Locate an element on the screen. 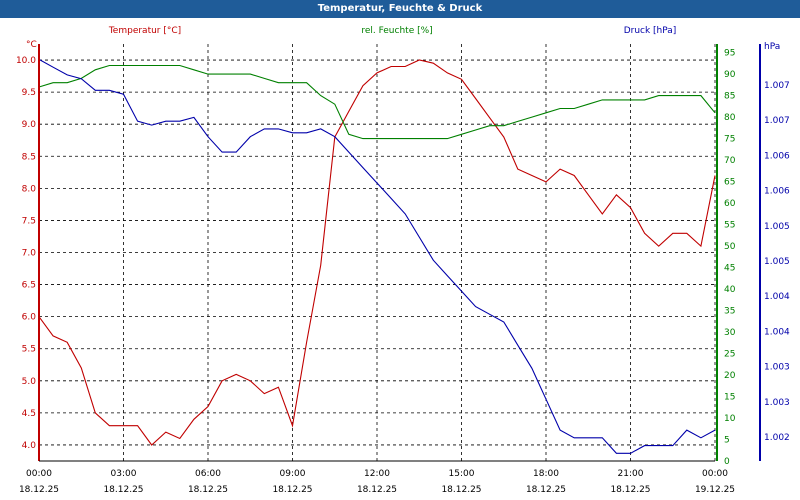  legend-label-pressure: Druck [hPa] is located at coordinates (650, 31).